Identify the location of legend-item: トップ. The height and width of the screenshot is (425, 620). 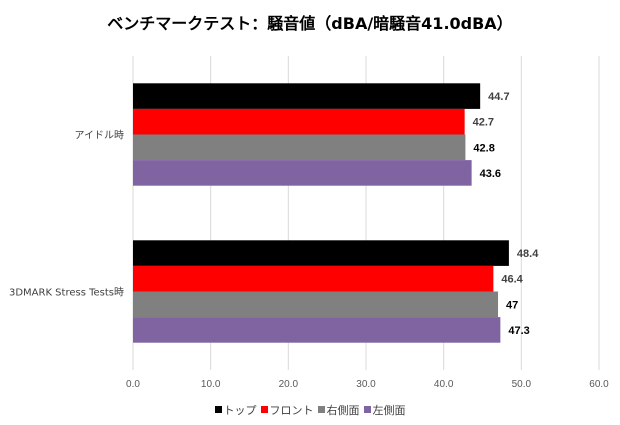
(235, 410).